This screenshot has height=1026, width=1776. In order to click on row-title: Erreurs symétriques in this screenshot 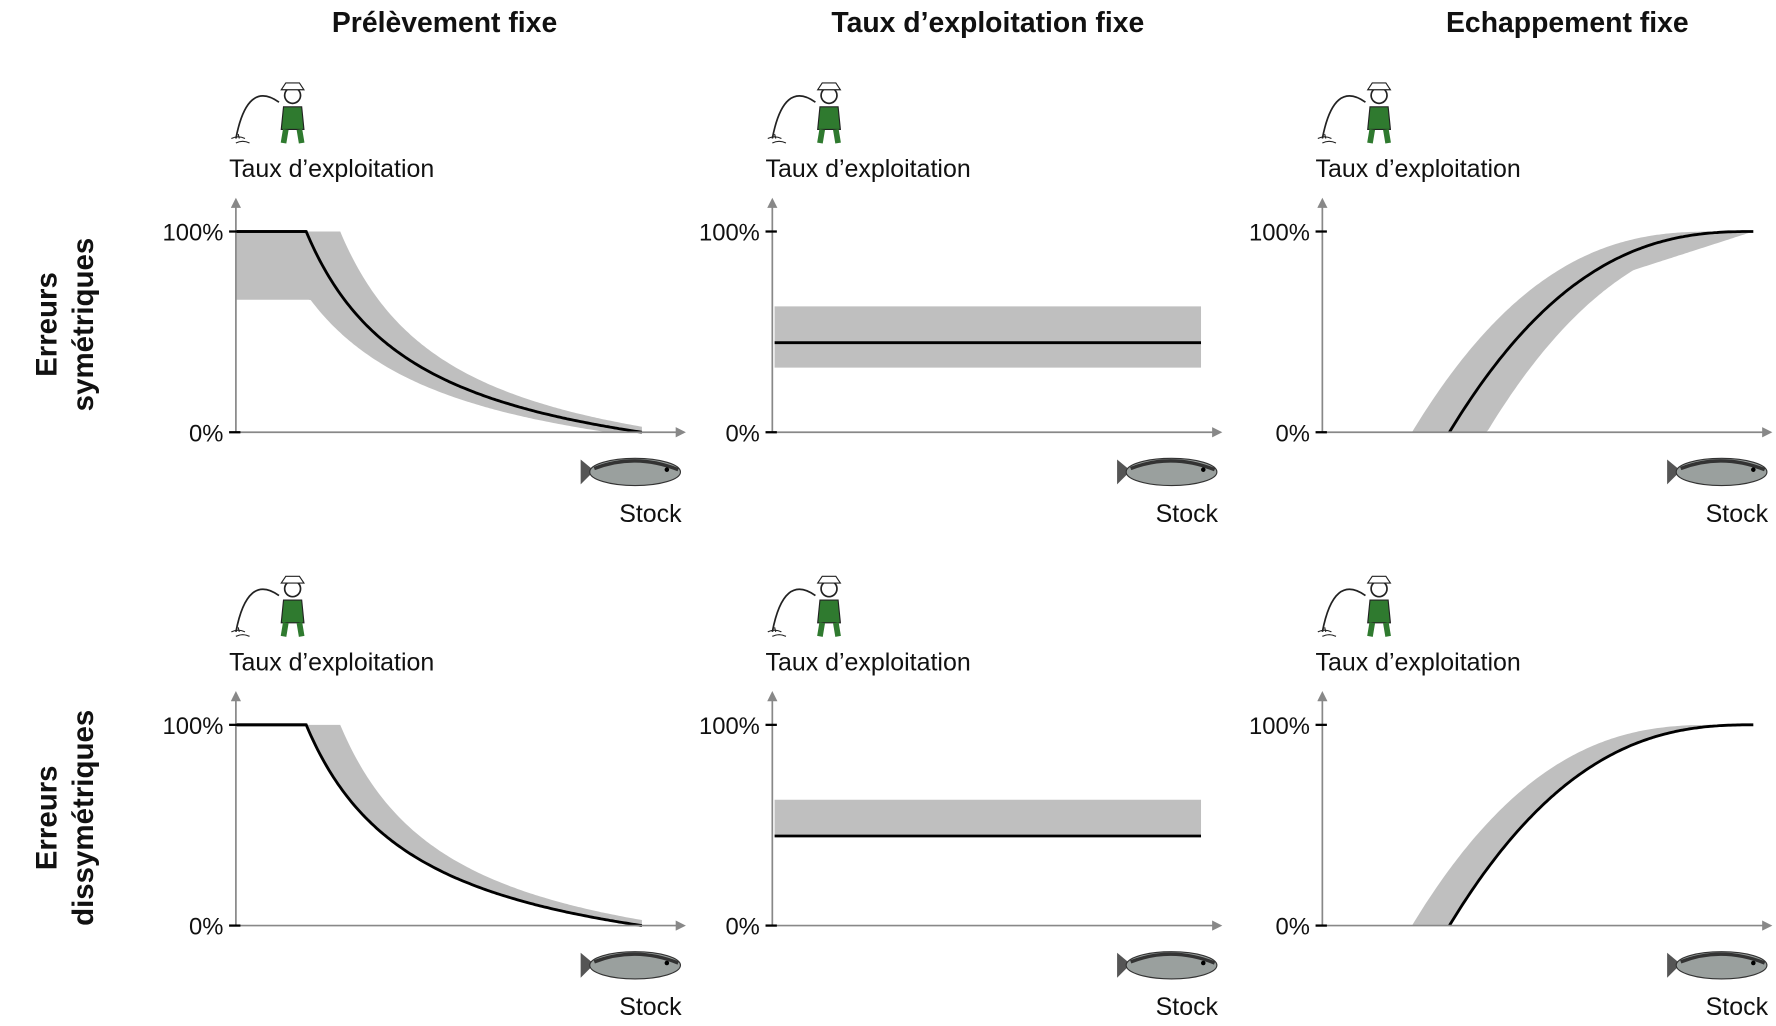, I will do `click(65, 325)`.